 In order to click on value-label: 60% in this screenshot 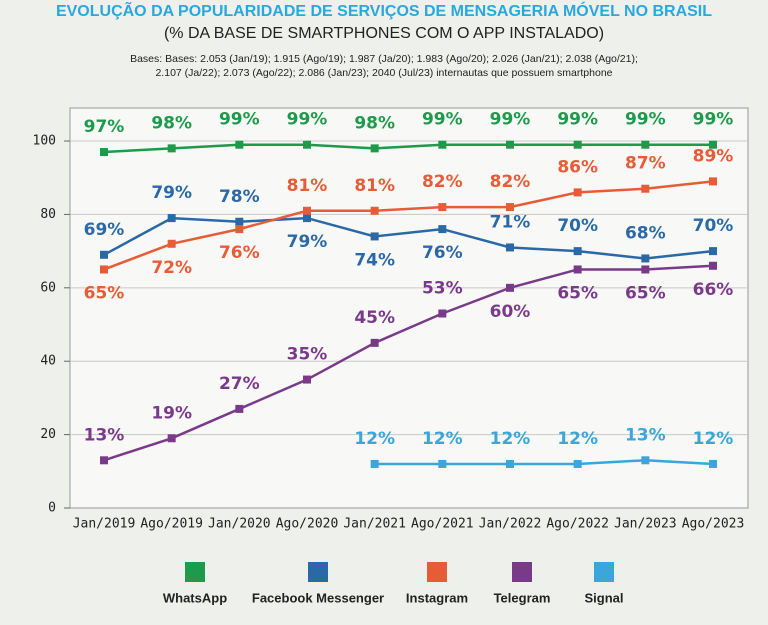, I will do `click(510, 312)`.